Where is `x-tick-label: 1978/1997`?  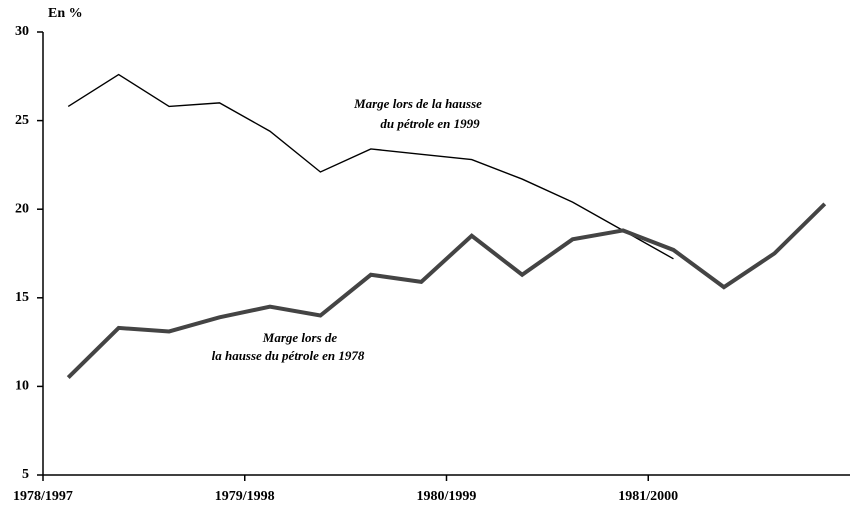
x-tick-label: 1978/1997 is located at coordinates (43, 496).